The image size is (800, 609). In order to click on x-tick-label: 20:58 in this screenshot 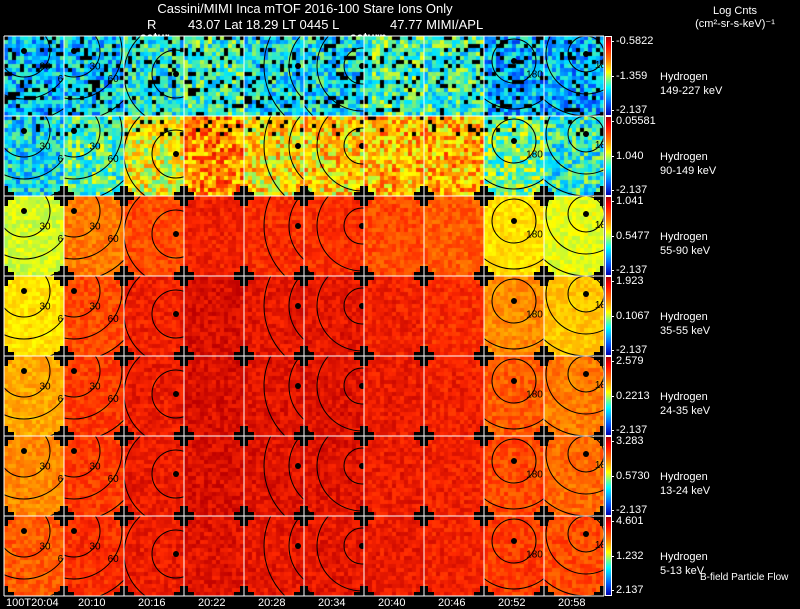, I will do `click(572, 603)`.